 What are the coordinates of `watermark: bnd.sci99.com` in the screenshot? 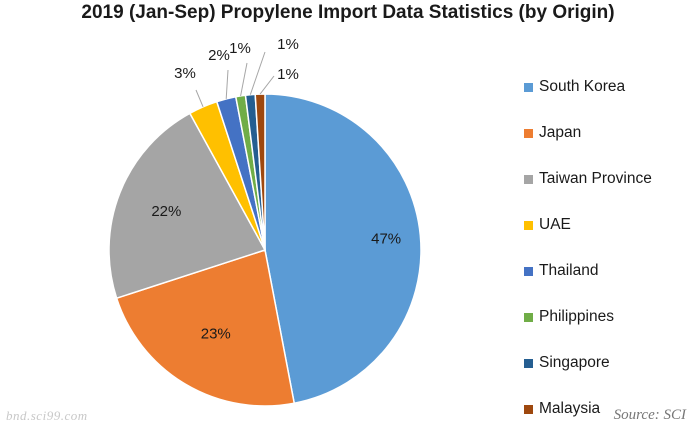 It's located at (47, 415).